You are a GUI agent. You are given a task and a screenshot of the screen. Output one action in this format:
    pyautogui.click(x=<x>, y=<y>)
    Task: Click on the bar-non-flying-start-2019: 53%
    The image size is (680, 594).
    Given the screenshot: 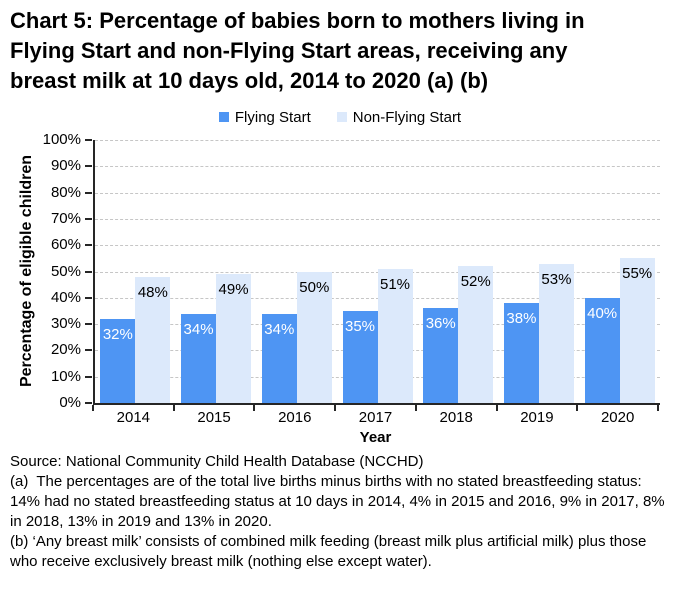 What is the action you would take?
    pyautogui.click(x=556, y=333)
    